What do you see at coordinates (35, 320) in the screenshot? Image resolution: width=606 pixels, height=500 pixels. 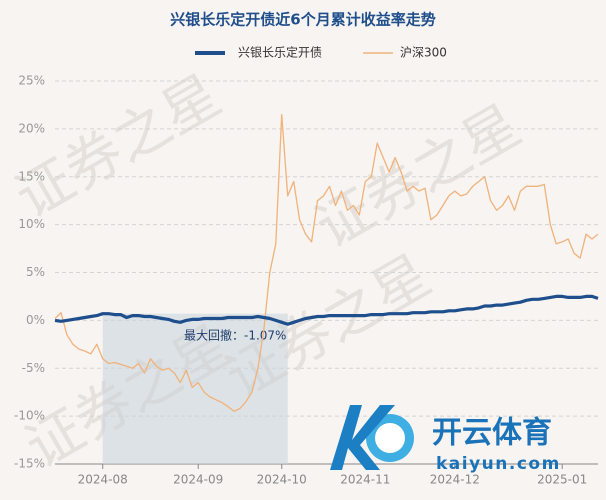 I see `y-tick-label: 0%` at bounding box center [35, 320].